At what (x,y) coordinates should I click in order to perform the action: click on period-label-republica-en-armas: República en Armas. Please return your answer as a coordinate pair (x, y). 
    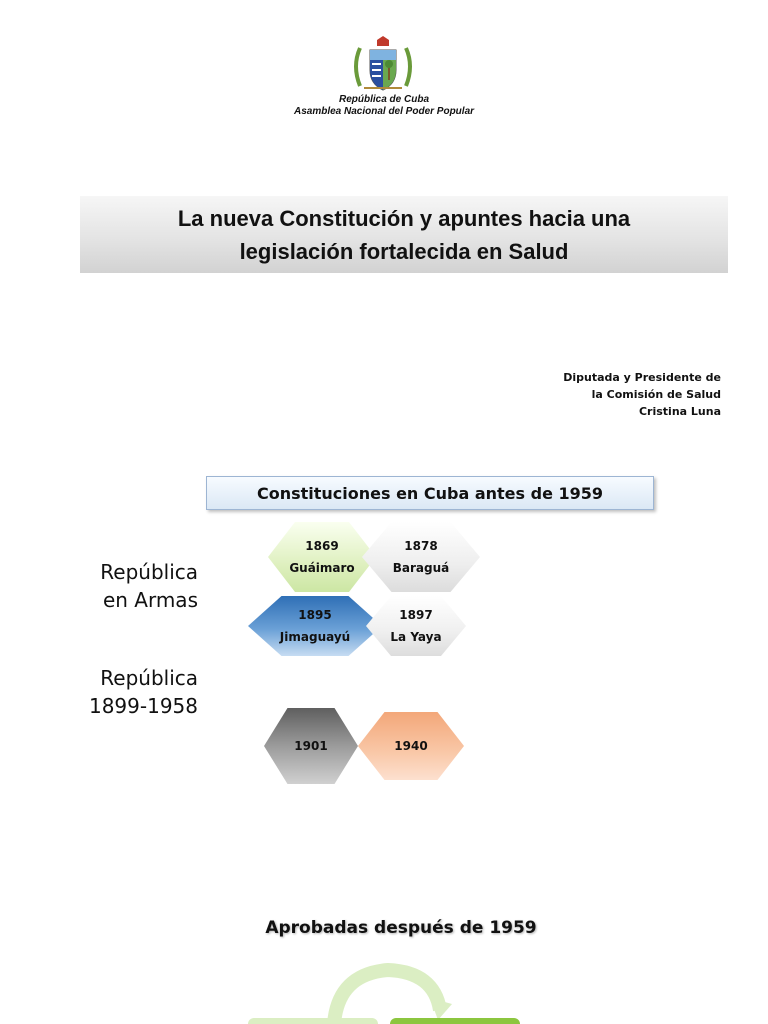
    Looking at the image, I should click on (128, 586).